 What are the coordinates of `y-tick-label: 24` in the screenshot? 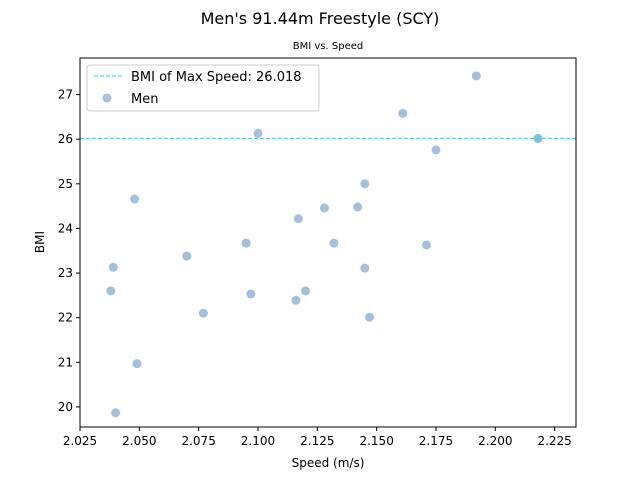 It's located at (65, 228).